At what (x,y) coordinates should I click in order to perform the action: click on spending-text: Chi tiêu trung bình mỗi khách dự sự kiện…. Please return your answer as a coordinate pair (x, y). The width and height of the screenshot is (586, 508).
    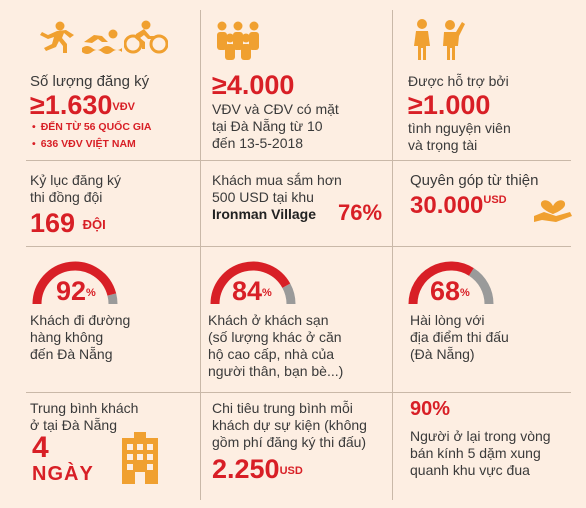
    Looking at the image, I should click on (289, 425).